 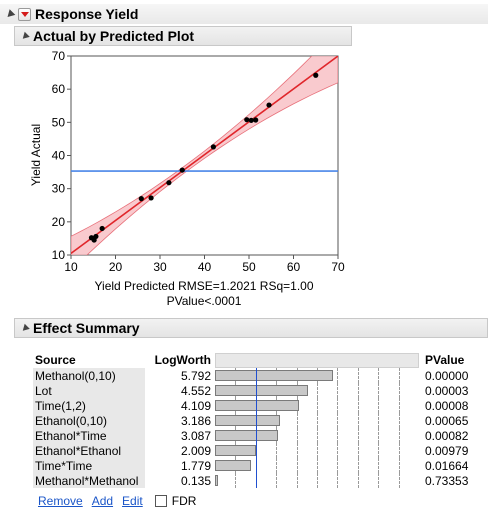 What do you see at coordinates (89, 450) in the screenshot?
I see `effect-source: Ethanol*Ethanol` at bounding box center [89, 450].